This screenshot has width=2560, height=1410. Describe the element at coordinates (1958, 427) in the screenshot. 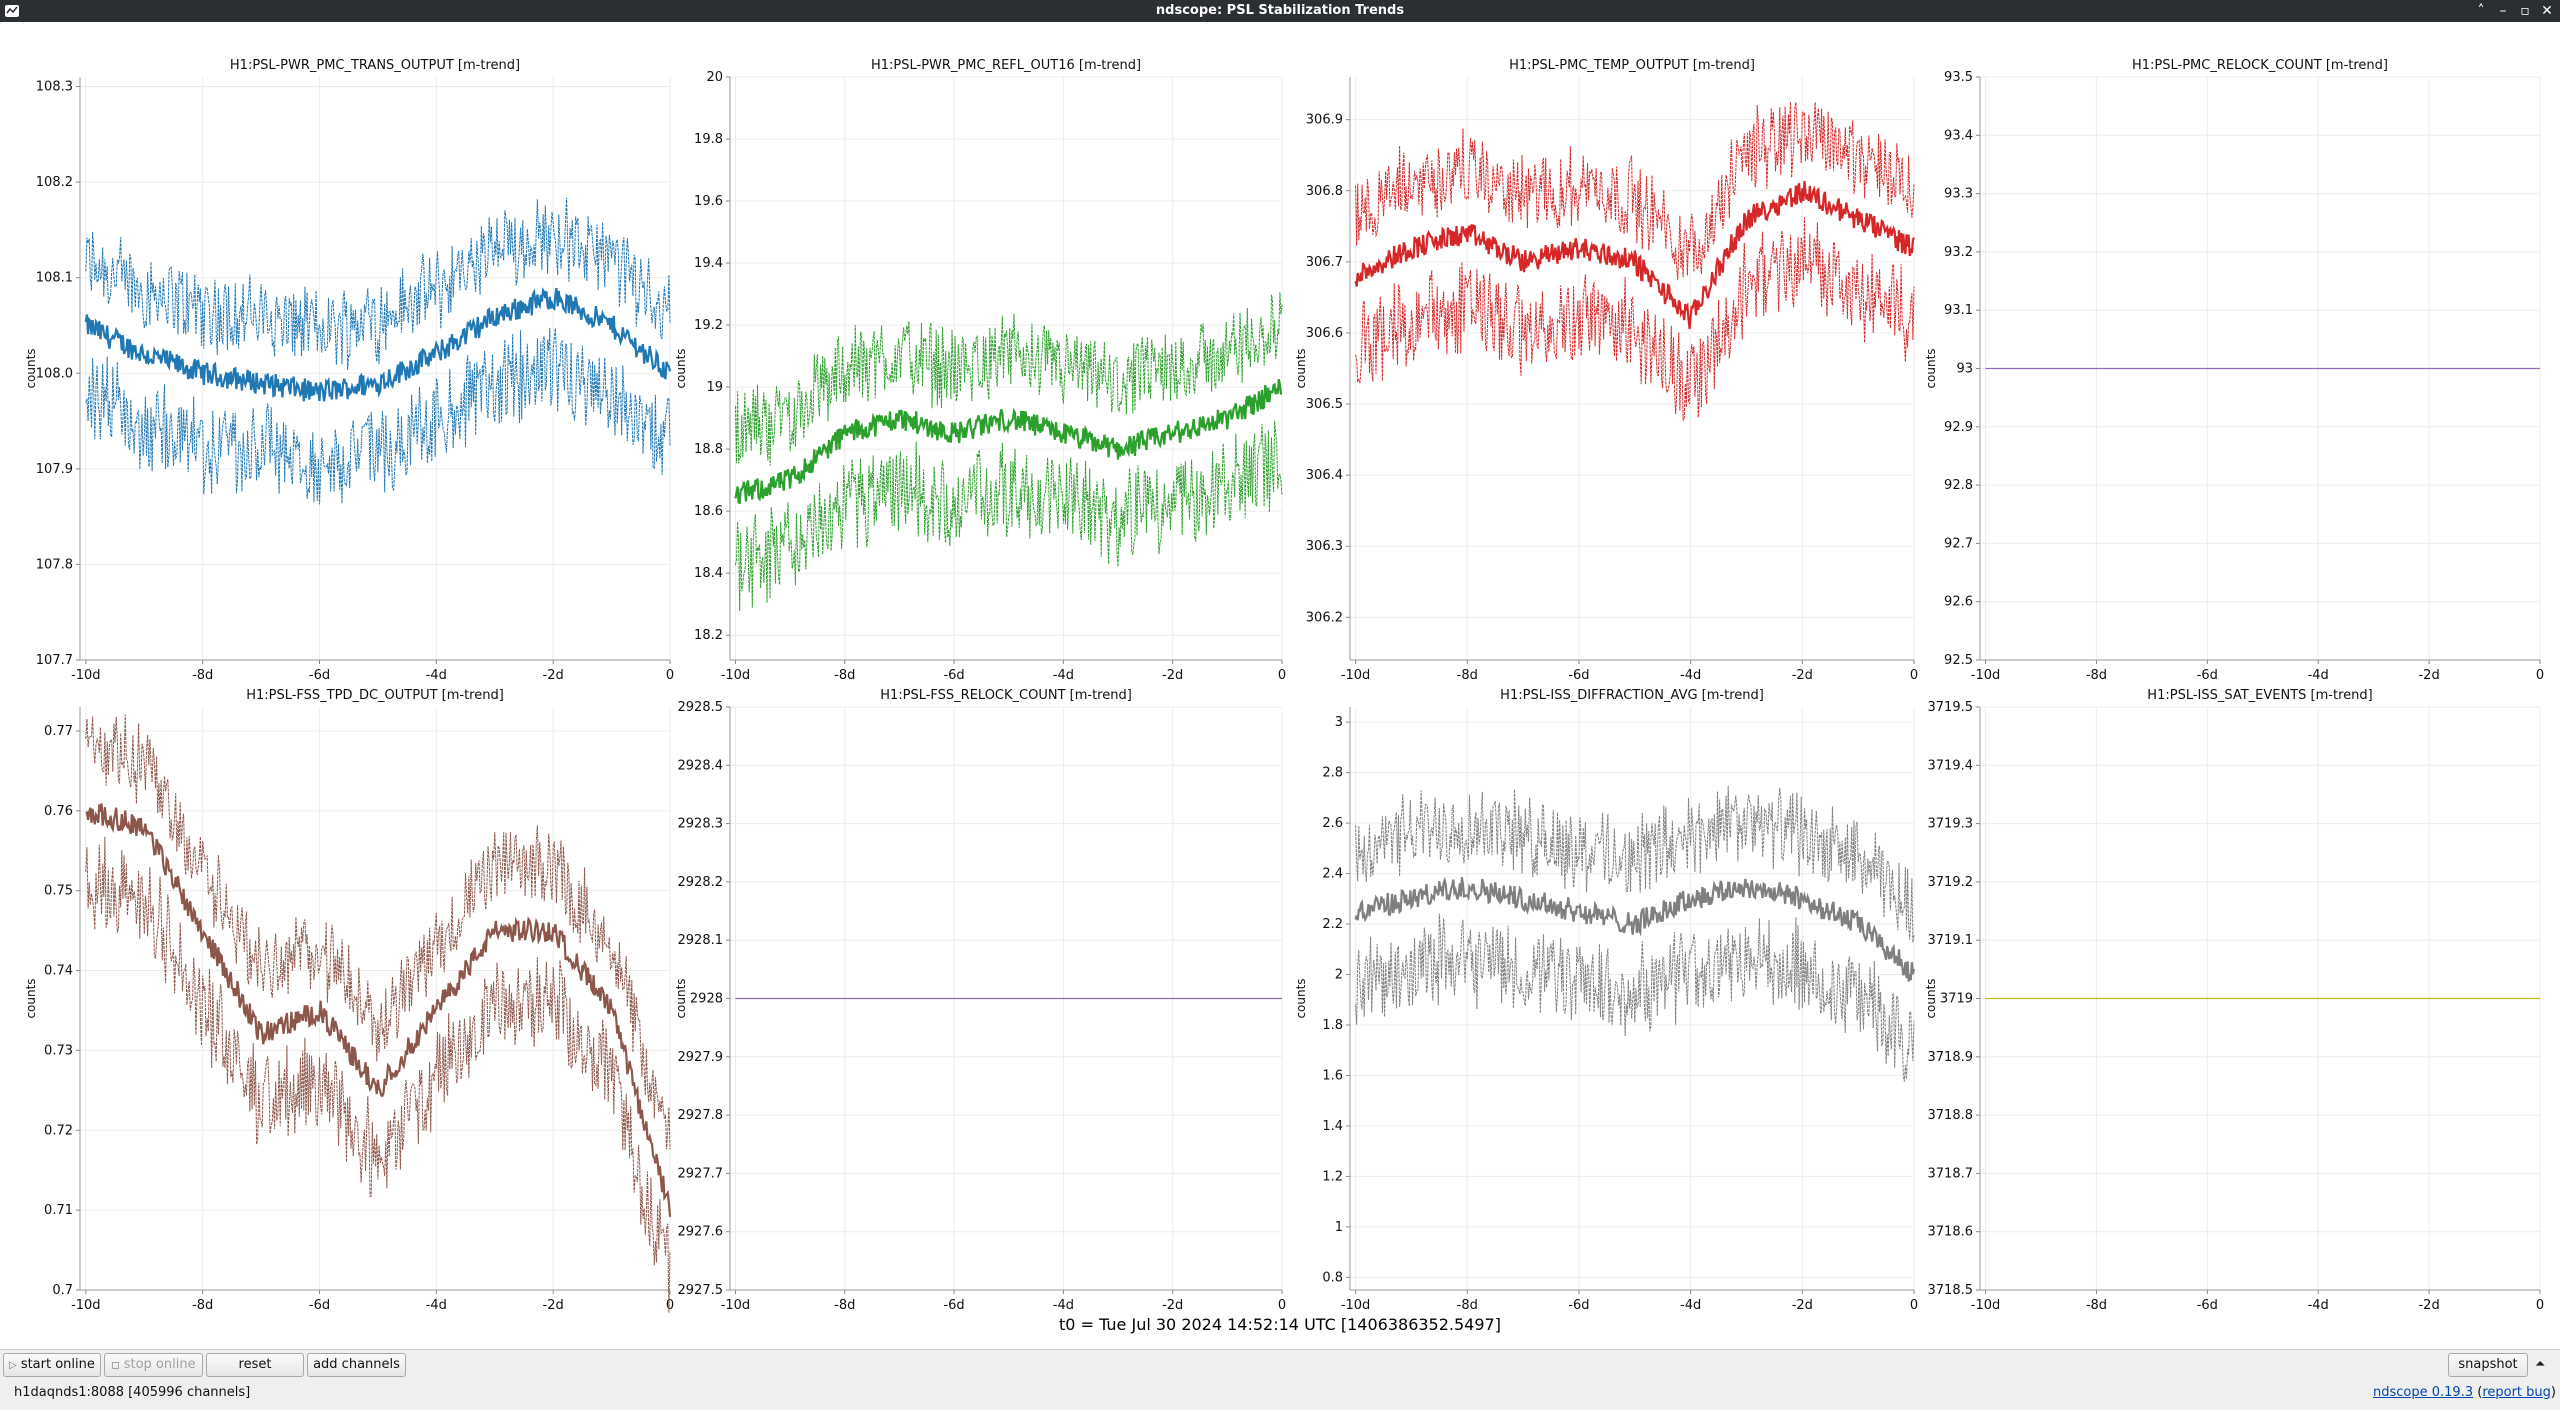

I see `y-tick-label: 92.9` at that location.